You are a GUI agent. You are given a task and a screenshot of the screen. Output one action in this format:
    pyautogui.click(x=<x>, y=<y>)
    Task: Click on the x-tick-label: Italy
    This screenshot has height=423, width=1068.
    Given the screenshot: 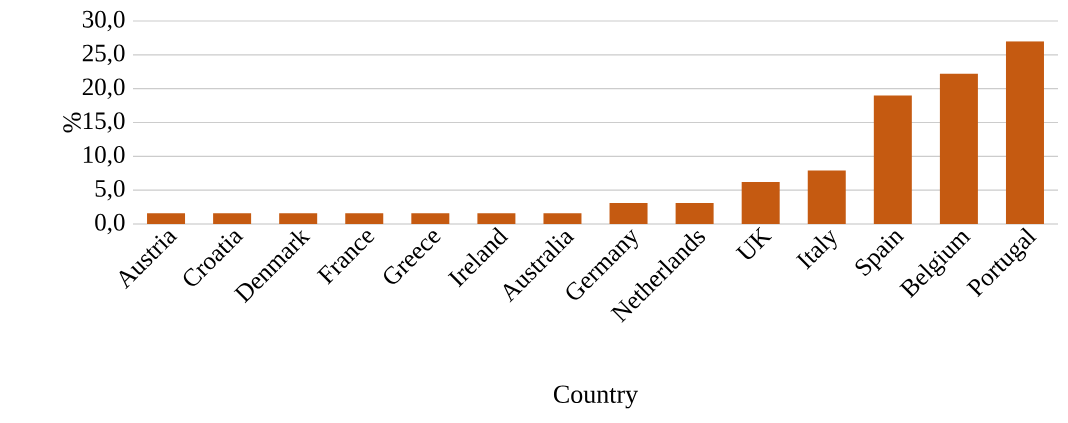 What is the action you would take?
    pyautogui.click(x=816, y=249)
    